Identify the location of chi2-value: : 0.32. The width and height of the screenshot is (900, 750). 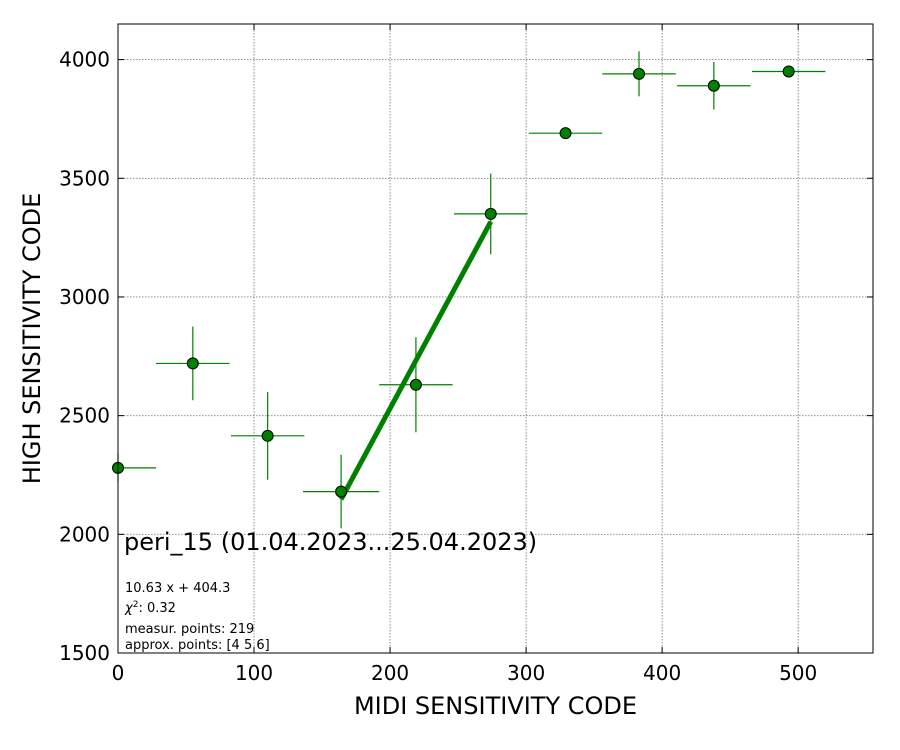
(156, 608).